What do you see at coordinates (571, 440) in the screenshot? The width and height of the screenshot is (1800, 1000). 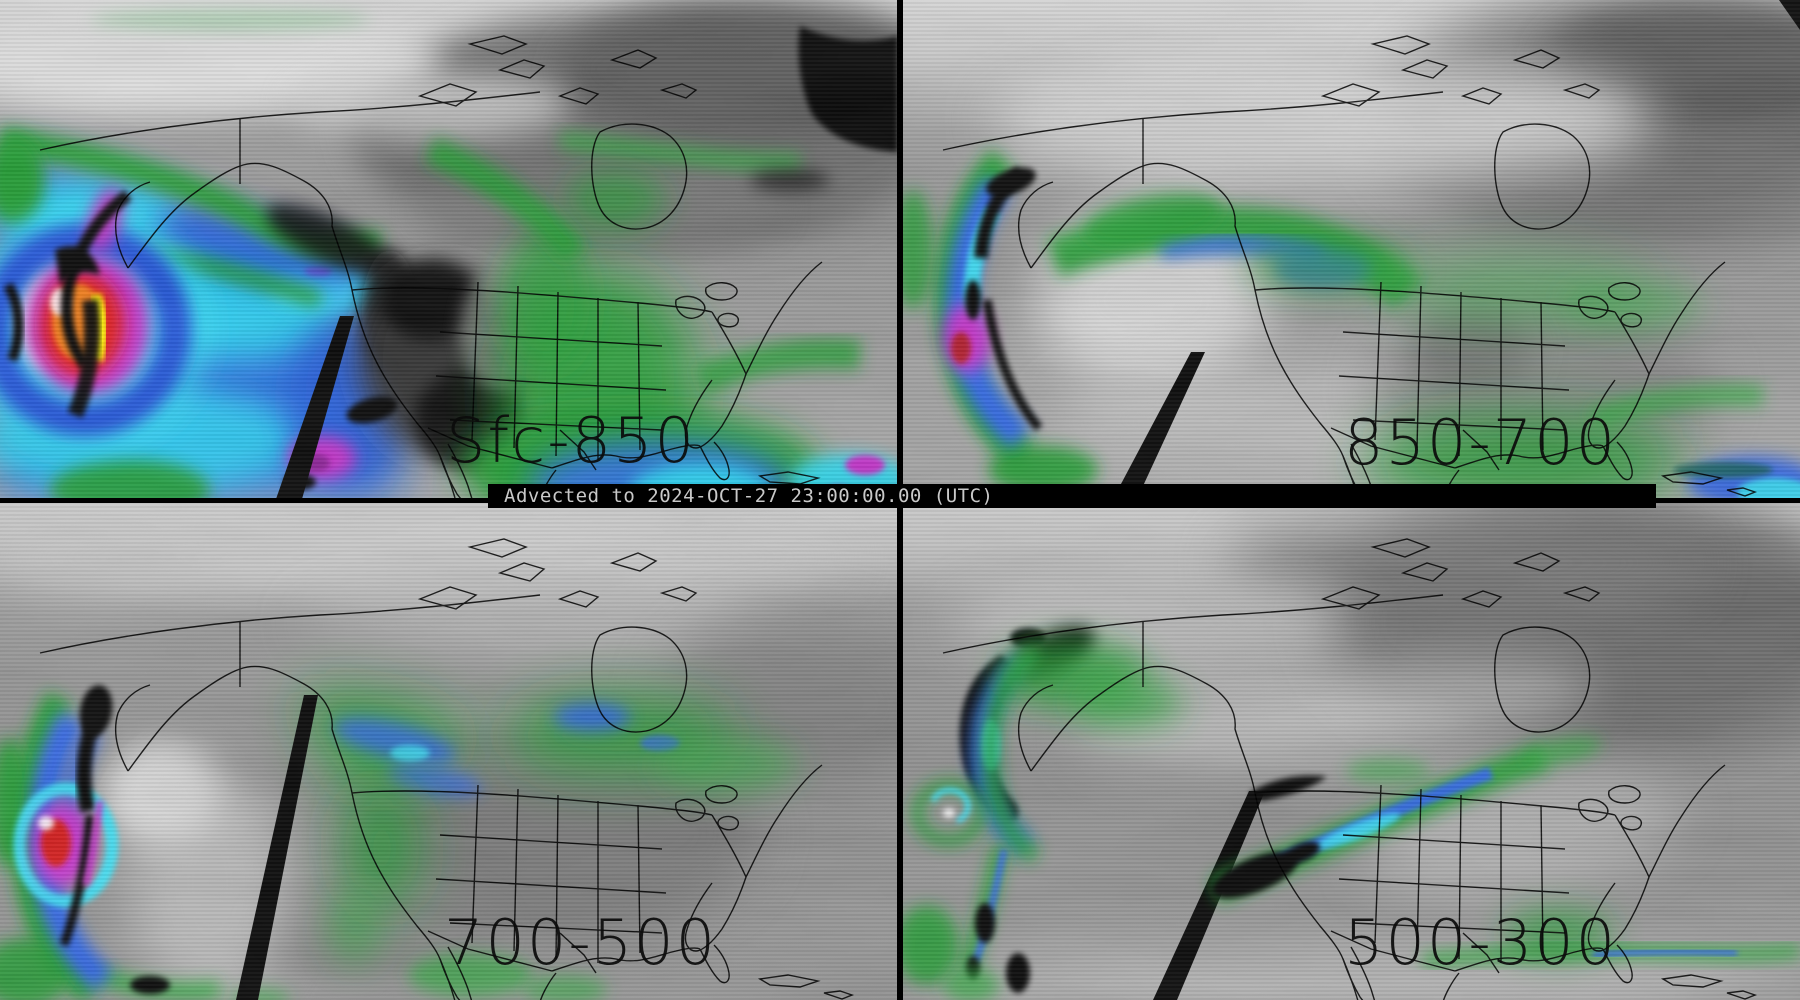 I see `panel-label-sfc-850: Sfc-850` at bounding box center [571, 440].